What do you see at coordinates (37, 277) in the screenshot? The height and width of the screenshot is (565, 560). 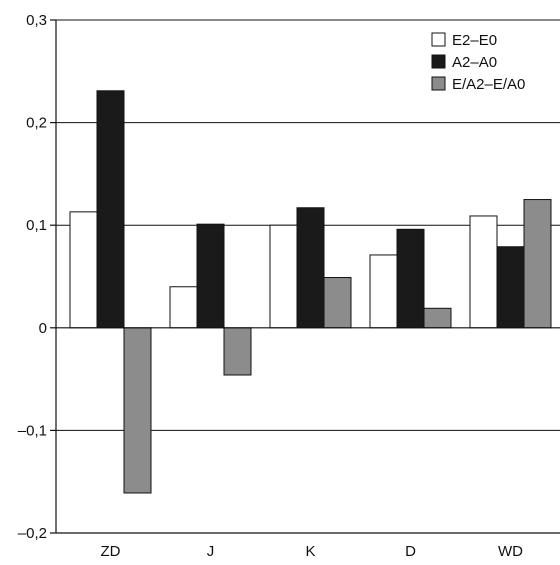 I see `y-tick-labels: –0,2 –0,1 0 0,1 0,2 0,3` at bounding box center [37, 277].